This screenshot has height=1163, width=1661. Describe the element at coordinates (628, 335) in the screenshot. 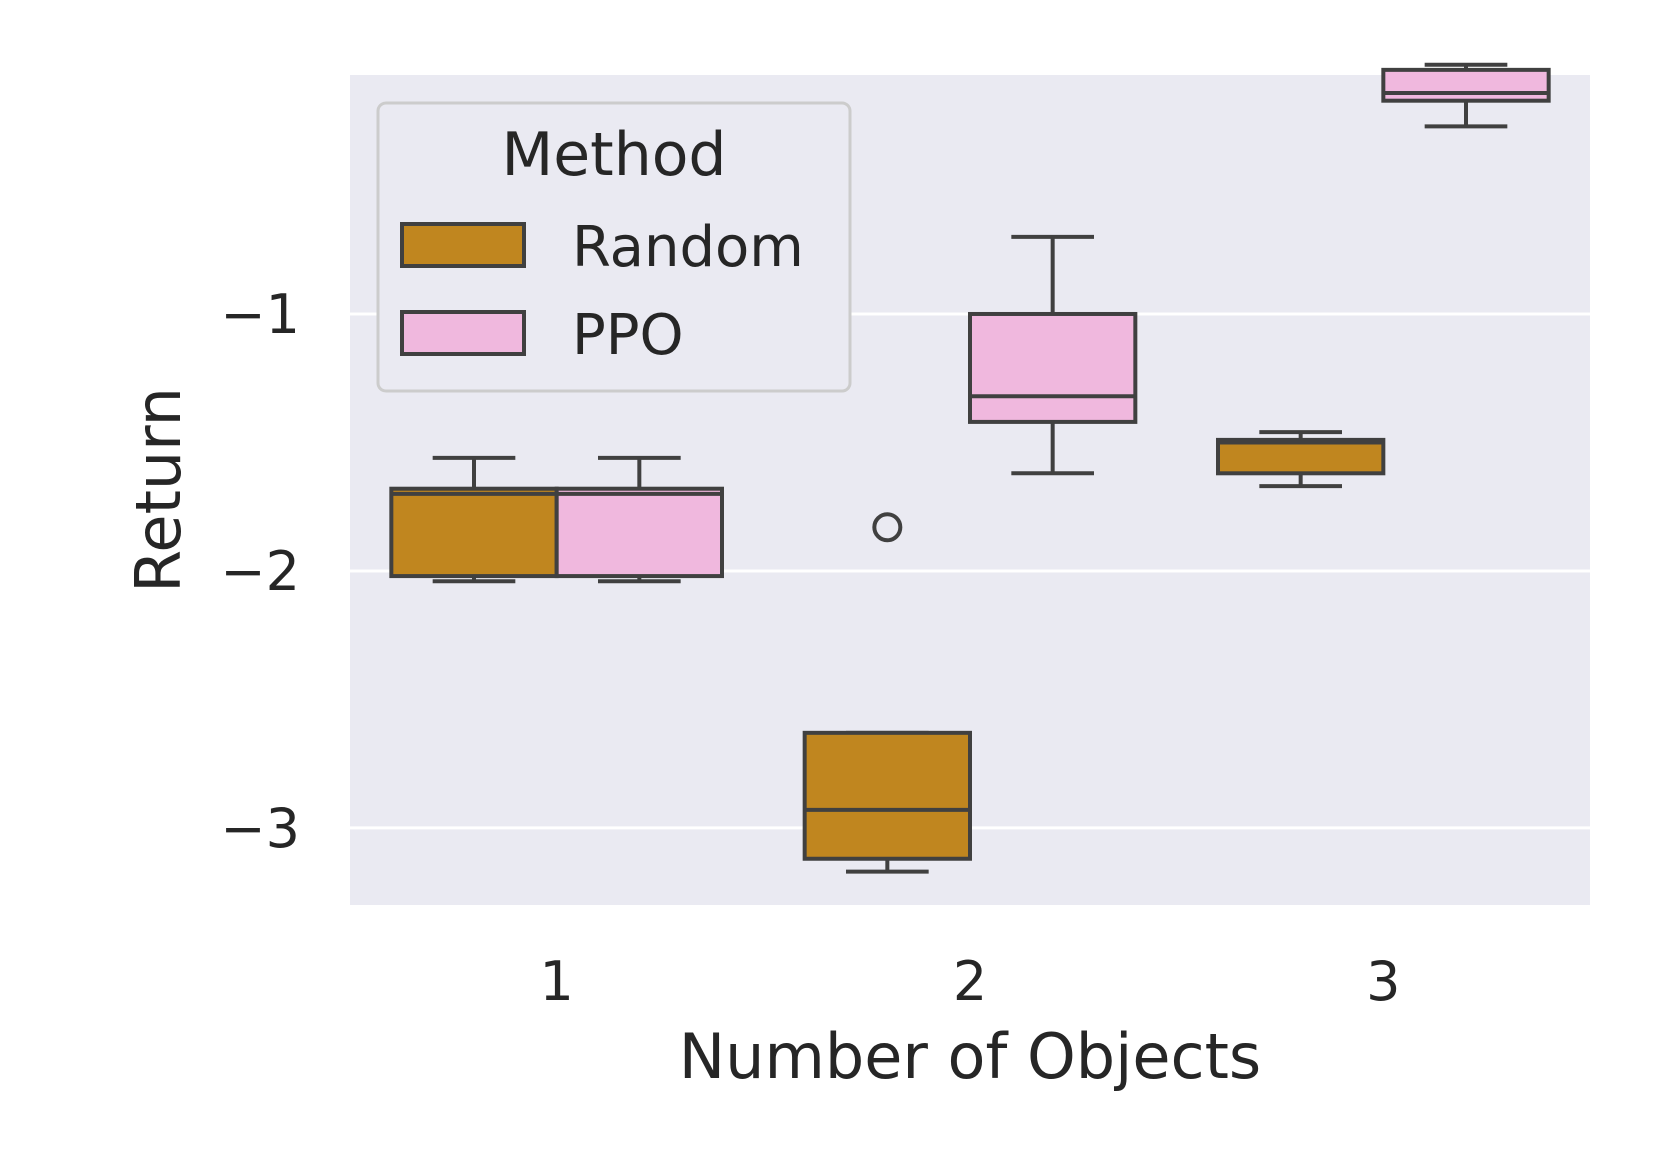

I see `legend-label-ppo: PPO` at that location.